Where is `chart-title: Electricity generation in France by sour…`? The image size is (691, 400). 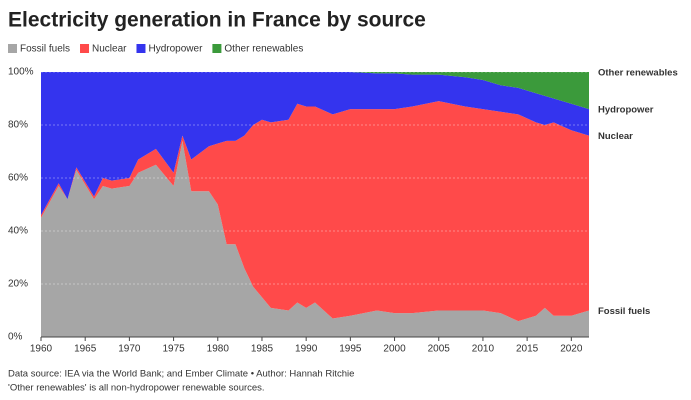
chart-title: Electricity generation in France by sour… is located at coordinates (217, 20).